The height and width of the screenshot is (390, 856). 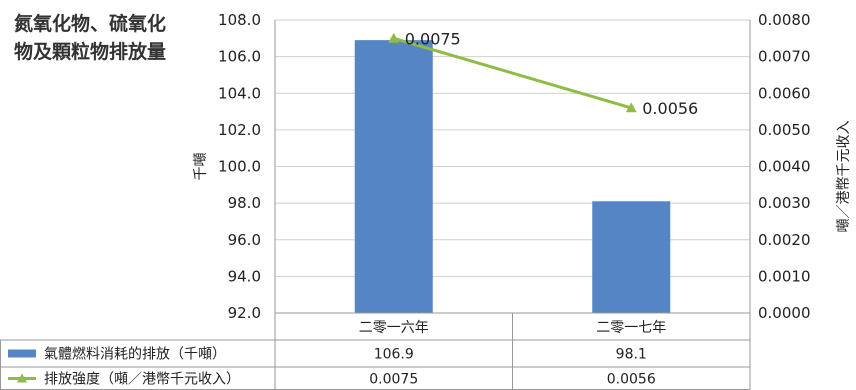 What do you see at coordinates (394, 355) in the screenshot?
I see `table-value: 106.9` at bounding box center [394, 355].